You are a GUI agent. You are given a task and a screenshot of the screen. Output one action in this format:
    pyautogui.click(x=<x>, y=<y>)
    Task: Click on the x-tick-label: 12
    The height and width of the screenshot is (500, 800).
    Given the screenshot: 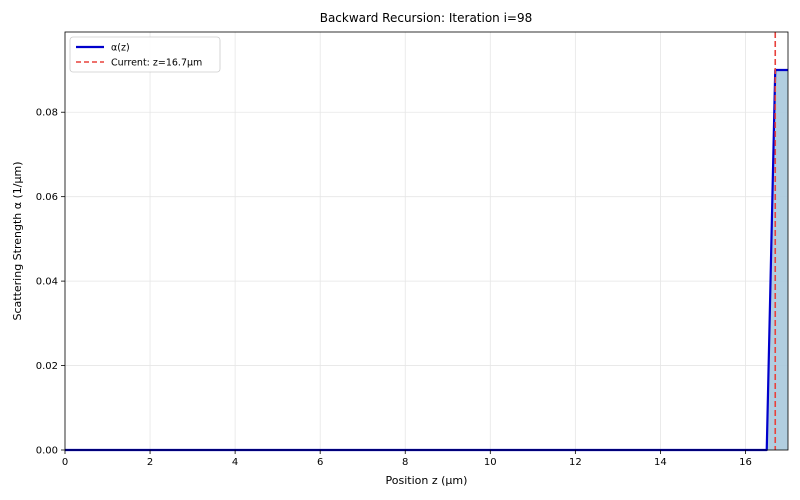 What is the action you would take?
    pyautogui.click(x=575, y=462)
    